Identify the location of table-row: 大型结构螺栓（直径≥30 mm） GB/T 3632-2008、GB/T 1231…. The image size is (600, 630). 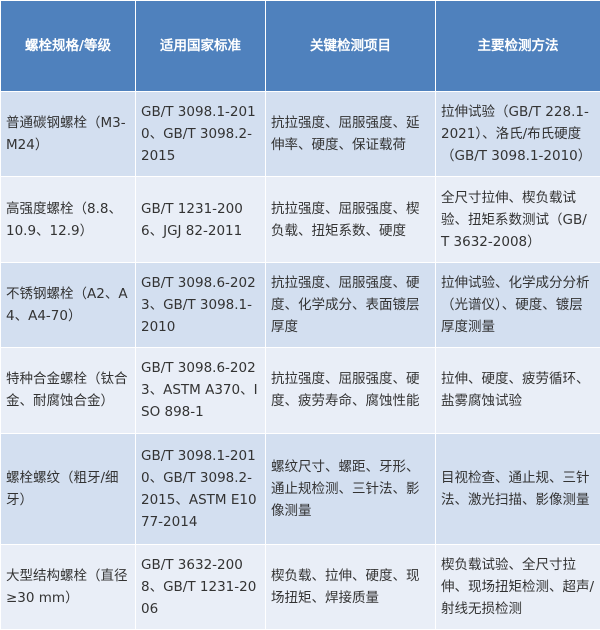
(300, 586).